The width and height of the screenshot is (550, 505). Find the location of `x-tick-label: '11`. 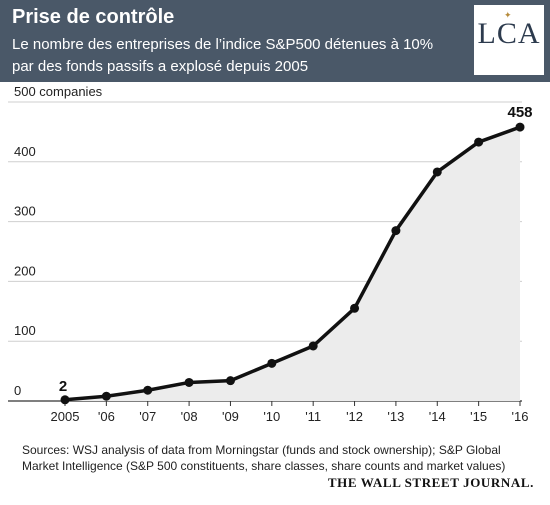

x-tick-label: '11 is located at coordinates (313, 416).